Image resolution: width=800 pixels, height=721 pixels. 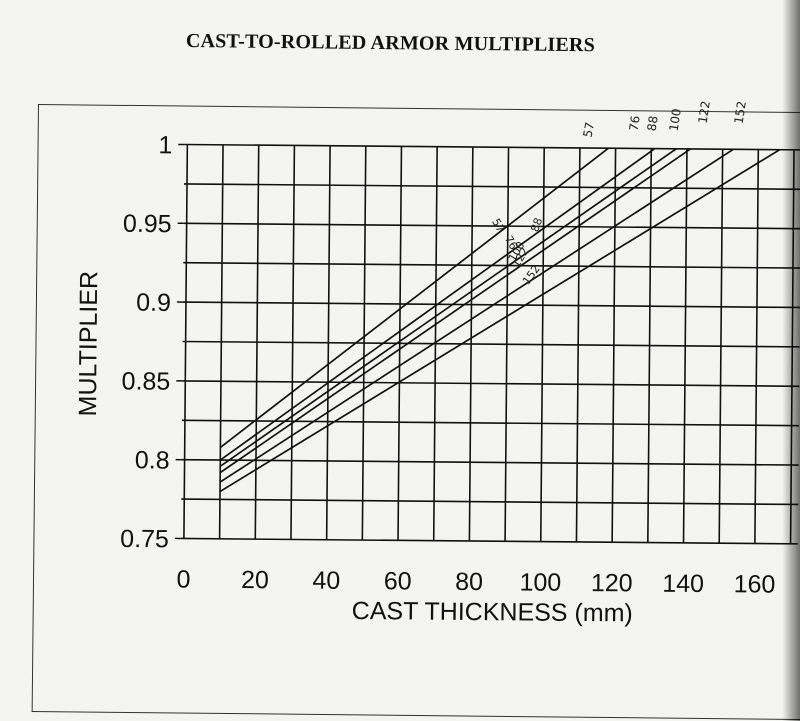 I want to click on series-end-label: 100, so click(x=675, y=120).